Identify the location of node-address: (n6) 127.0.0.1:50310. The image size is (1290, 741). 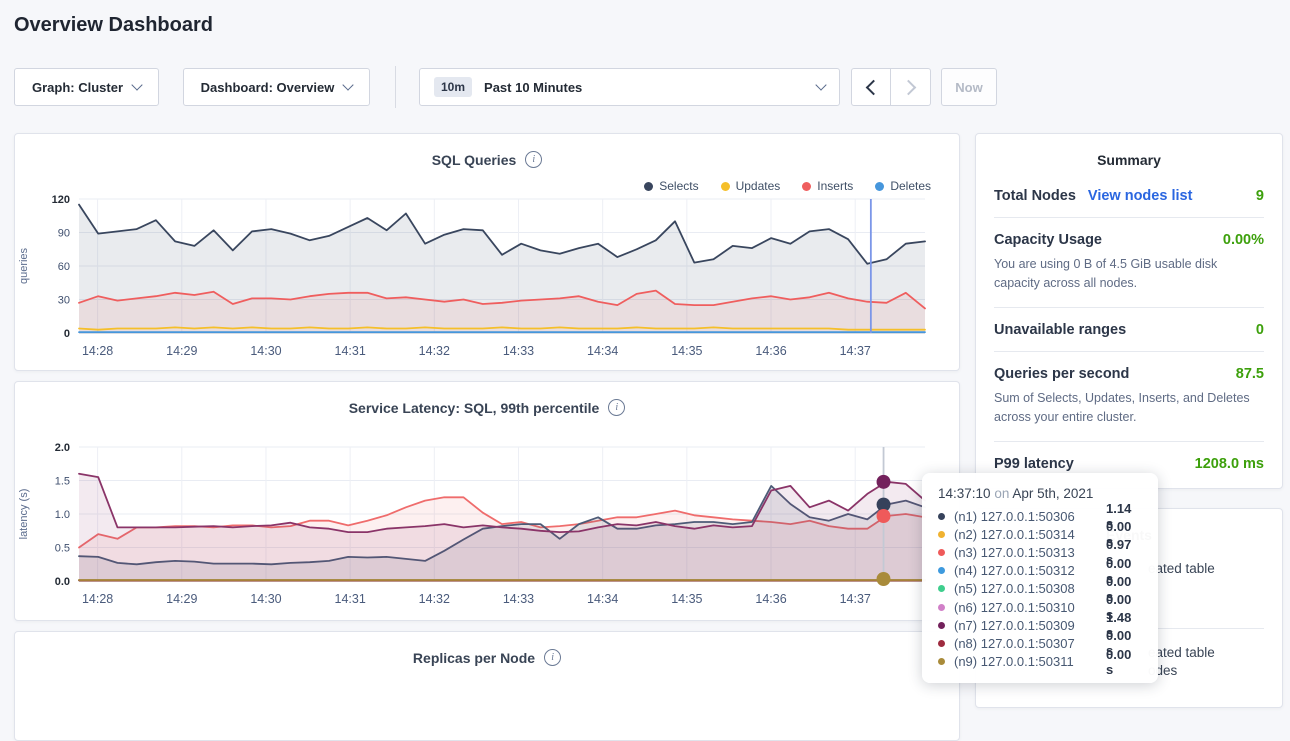
(1014, 607).